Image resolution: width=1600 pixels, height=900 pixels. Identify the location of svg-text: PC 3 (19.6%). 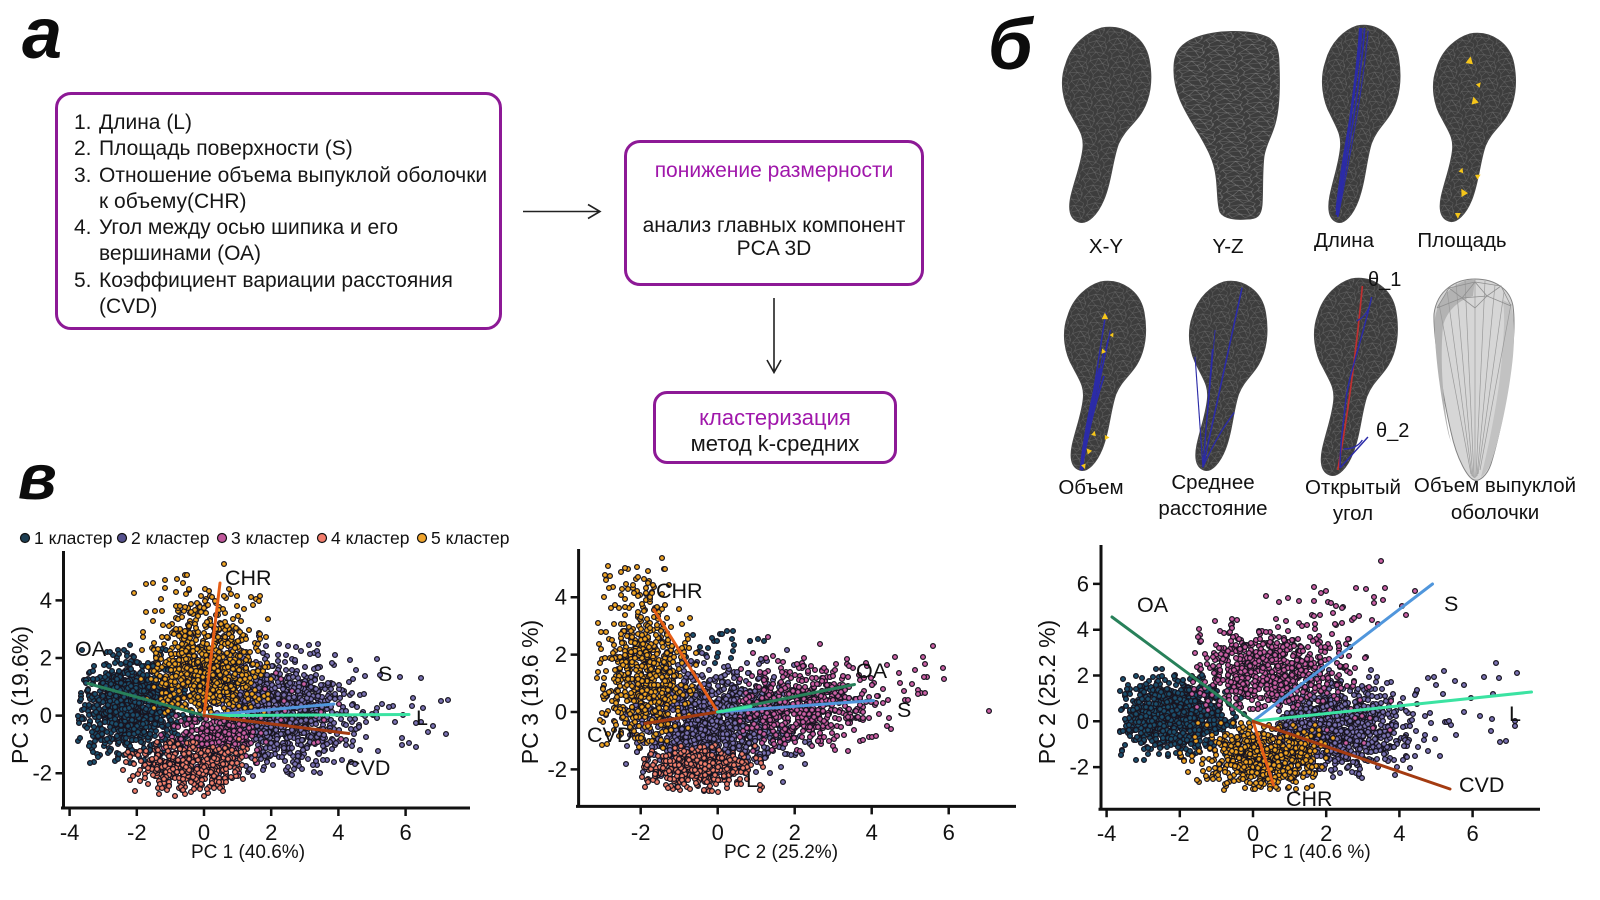
(20, 695).